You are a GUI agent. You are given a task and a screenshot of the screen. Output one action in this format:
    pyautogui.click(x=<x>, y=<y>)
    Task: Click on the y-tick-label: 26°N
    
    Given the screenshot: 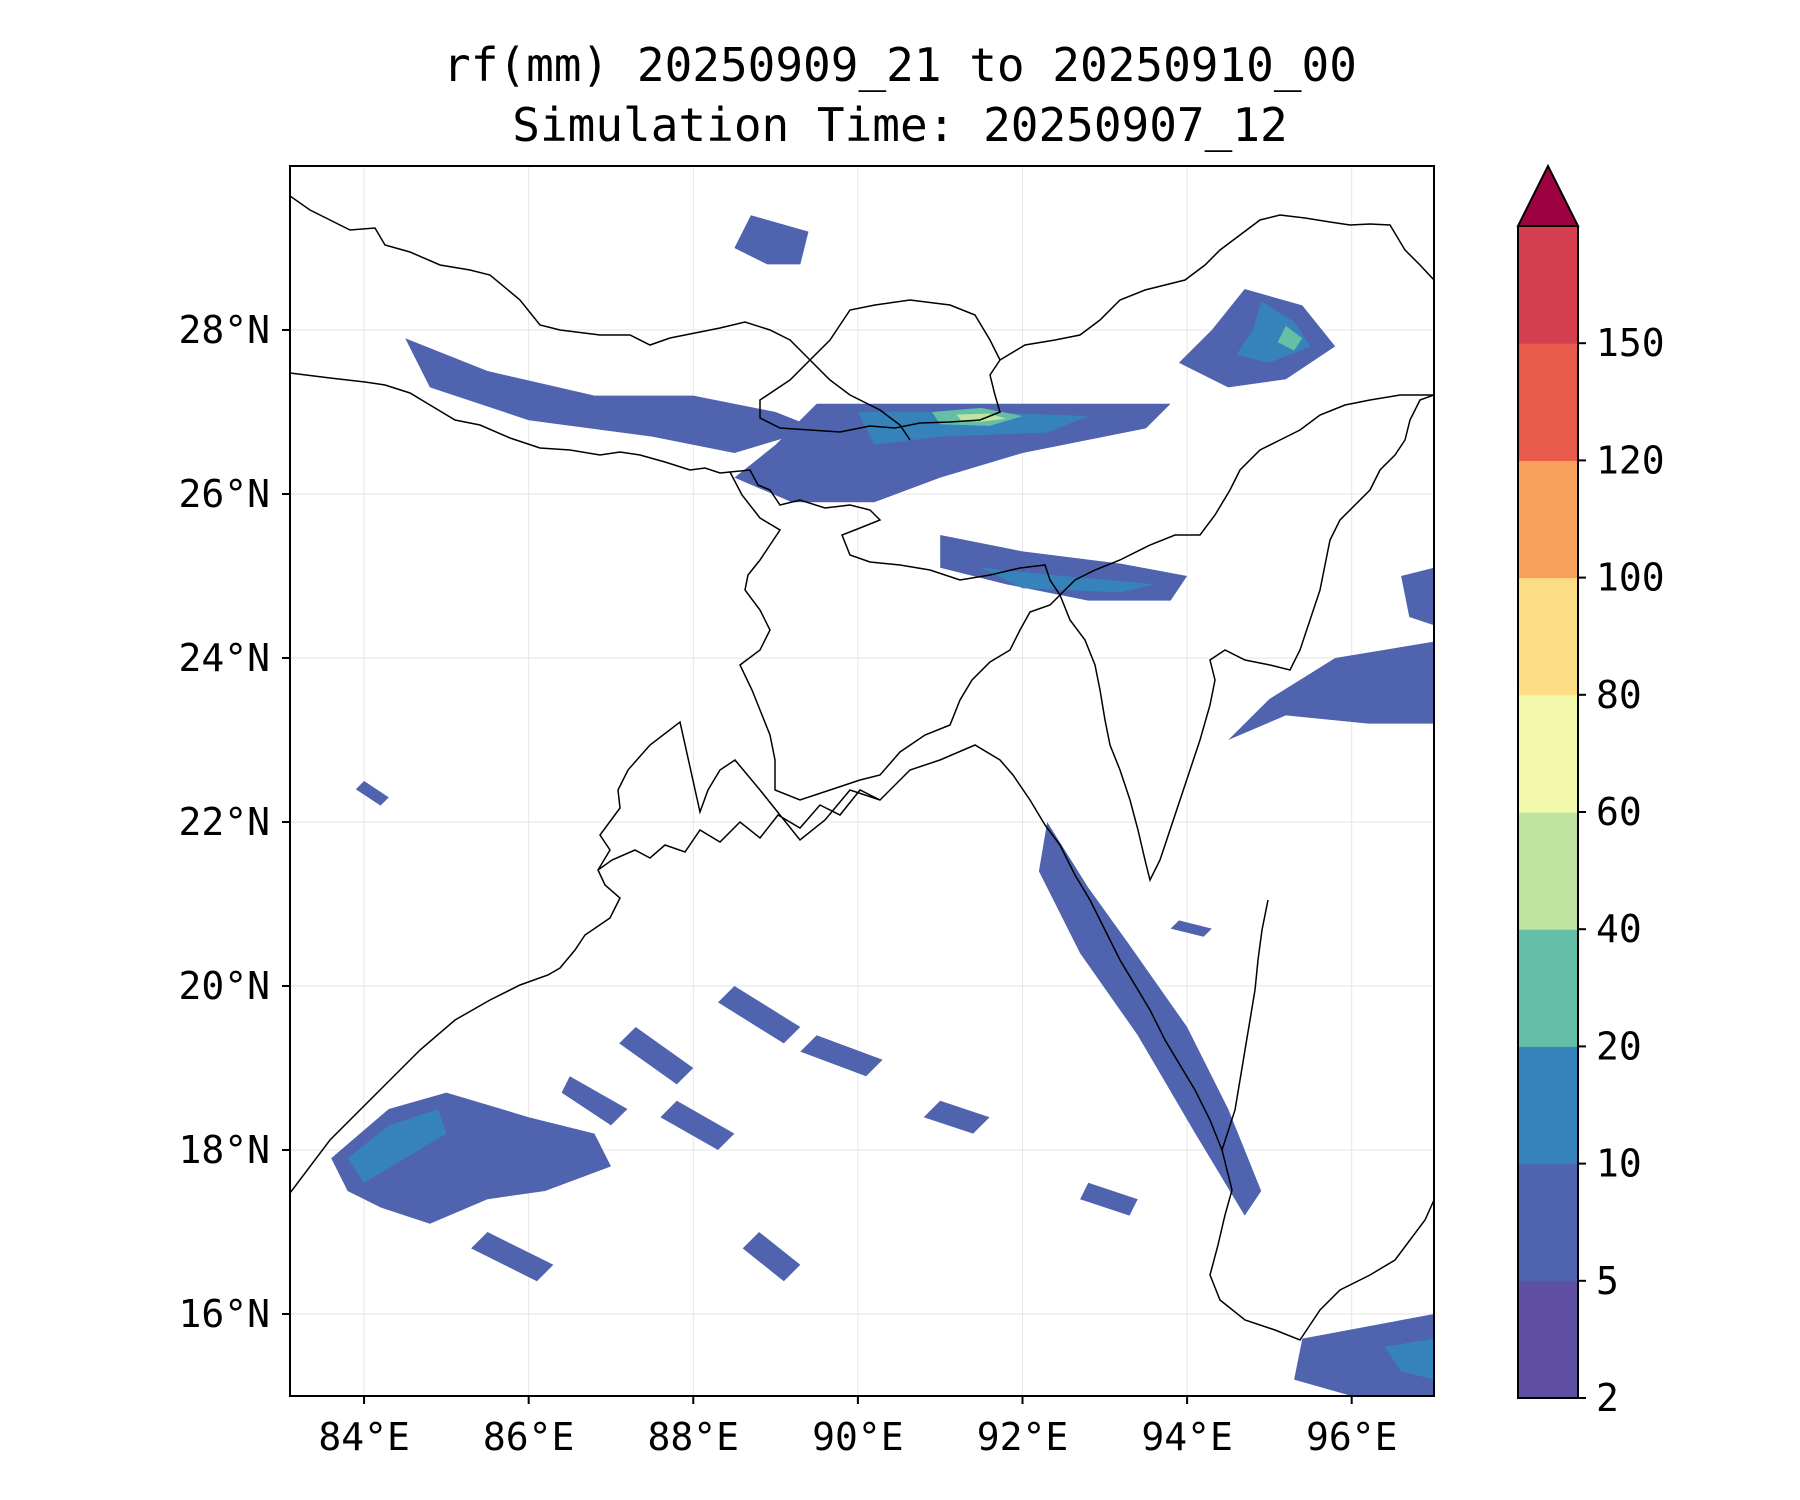 What is the action you would take?
    pyautogui.click(x=224, y=494)
    